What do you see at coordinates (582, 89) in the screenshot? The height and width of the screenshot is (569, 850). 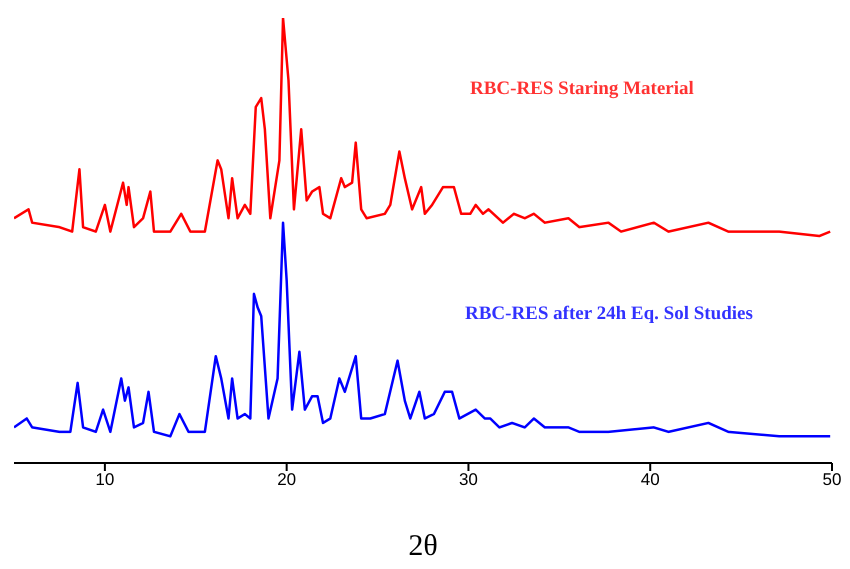 I see `text: RBC-RES Staring Material` at bounding box center [582, 89].